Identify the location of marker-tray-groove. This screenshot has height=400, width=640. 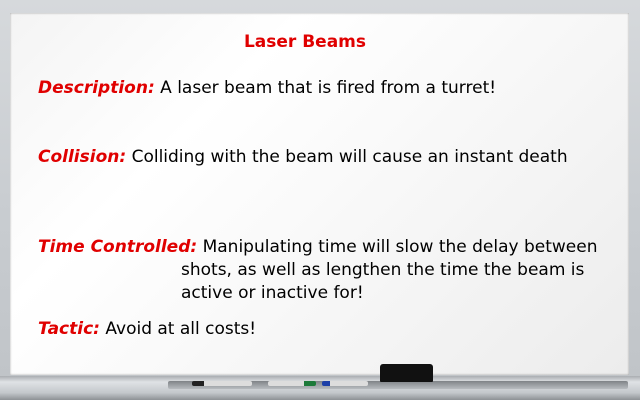
(398, 385).